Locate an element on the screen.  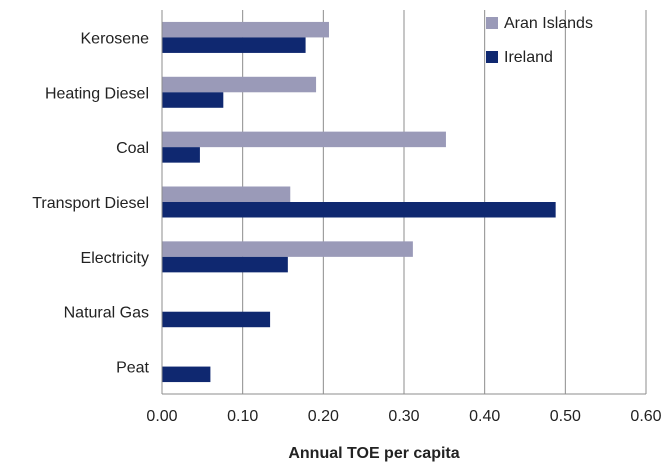
x-tick-label: 0.10 is located at coordinates (242, 416).